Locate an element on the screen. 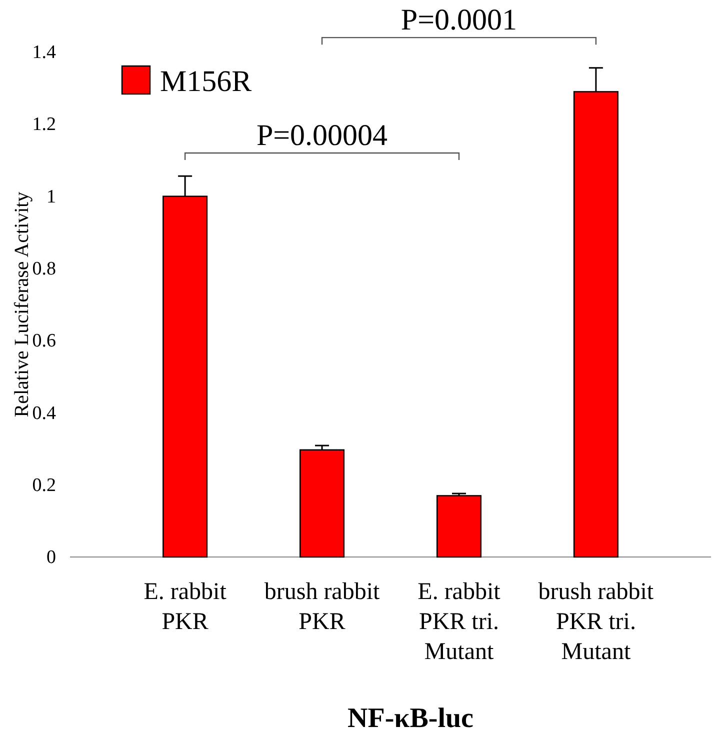 This screenshot has height=742, width=721. y-tick-label: 1.4 is located at coordinates (44, 53).